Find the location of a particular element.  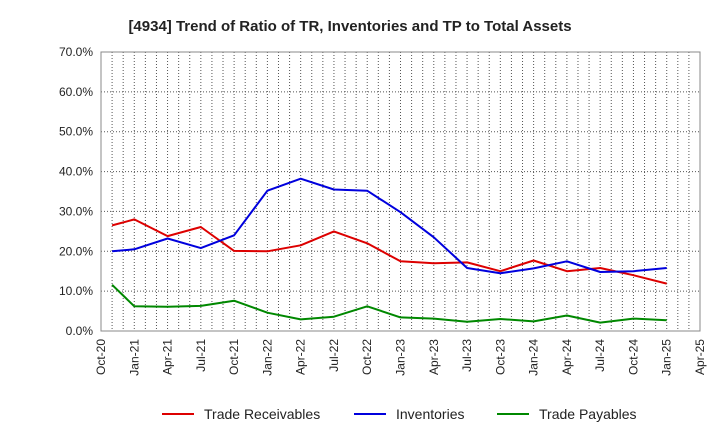

x-tick-label: Jul-22 is located at coordinates (334, 355).